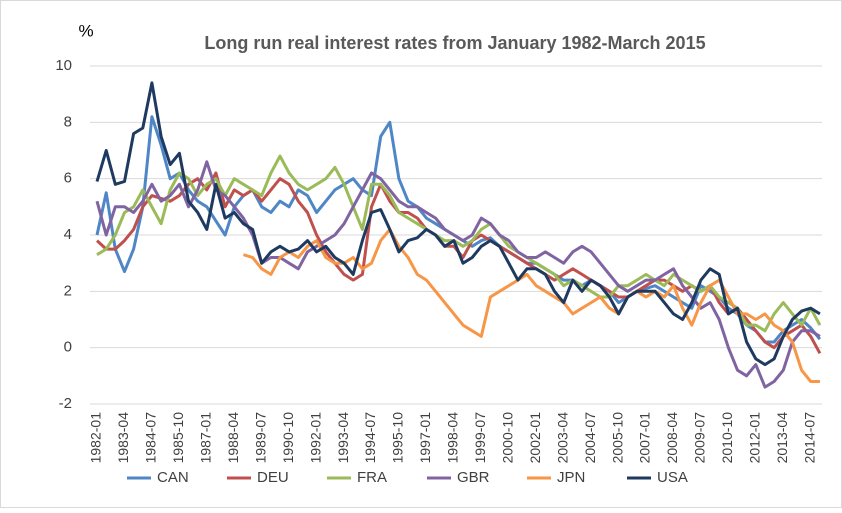 The height and width of the screenshot is (513, 842). I want to click on x-tick-label: 1995-10, so click(398, 438).